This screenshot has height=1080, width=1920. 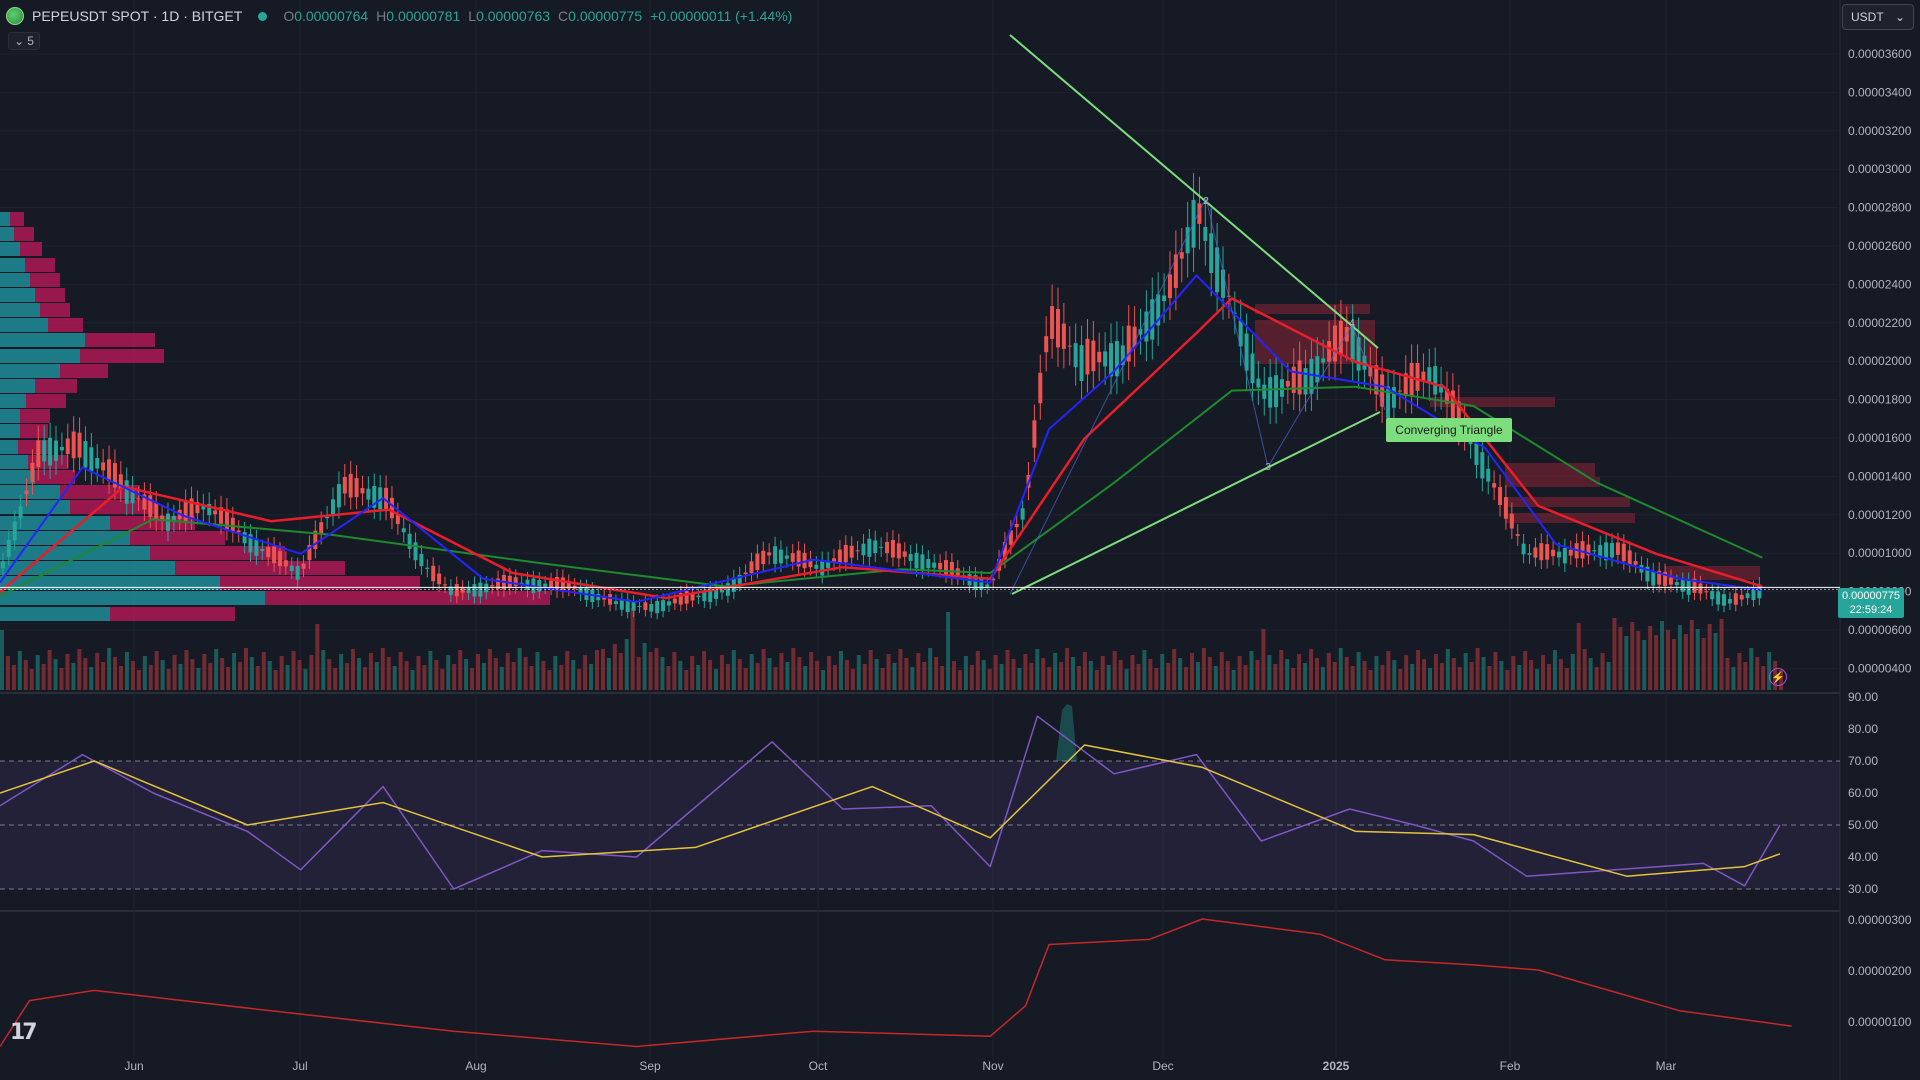 I want to click on pattern-label: Converging Triangle, so click(x=1449, y=430).